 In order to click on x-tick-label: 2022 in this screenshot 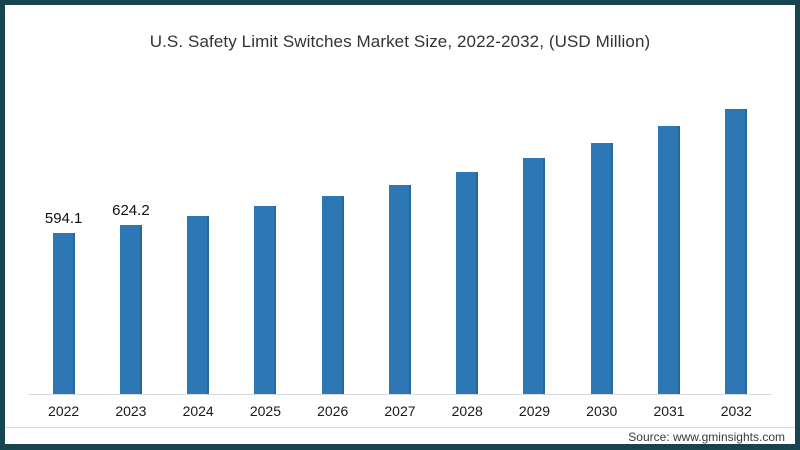, I will do `click(64, 411)`.